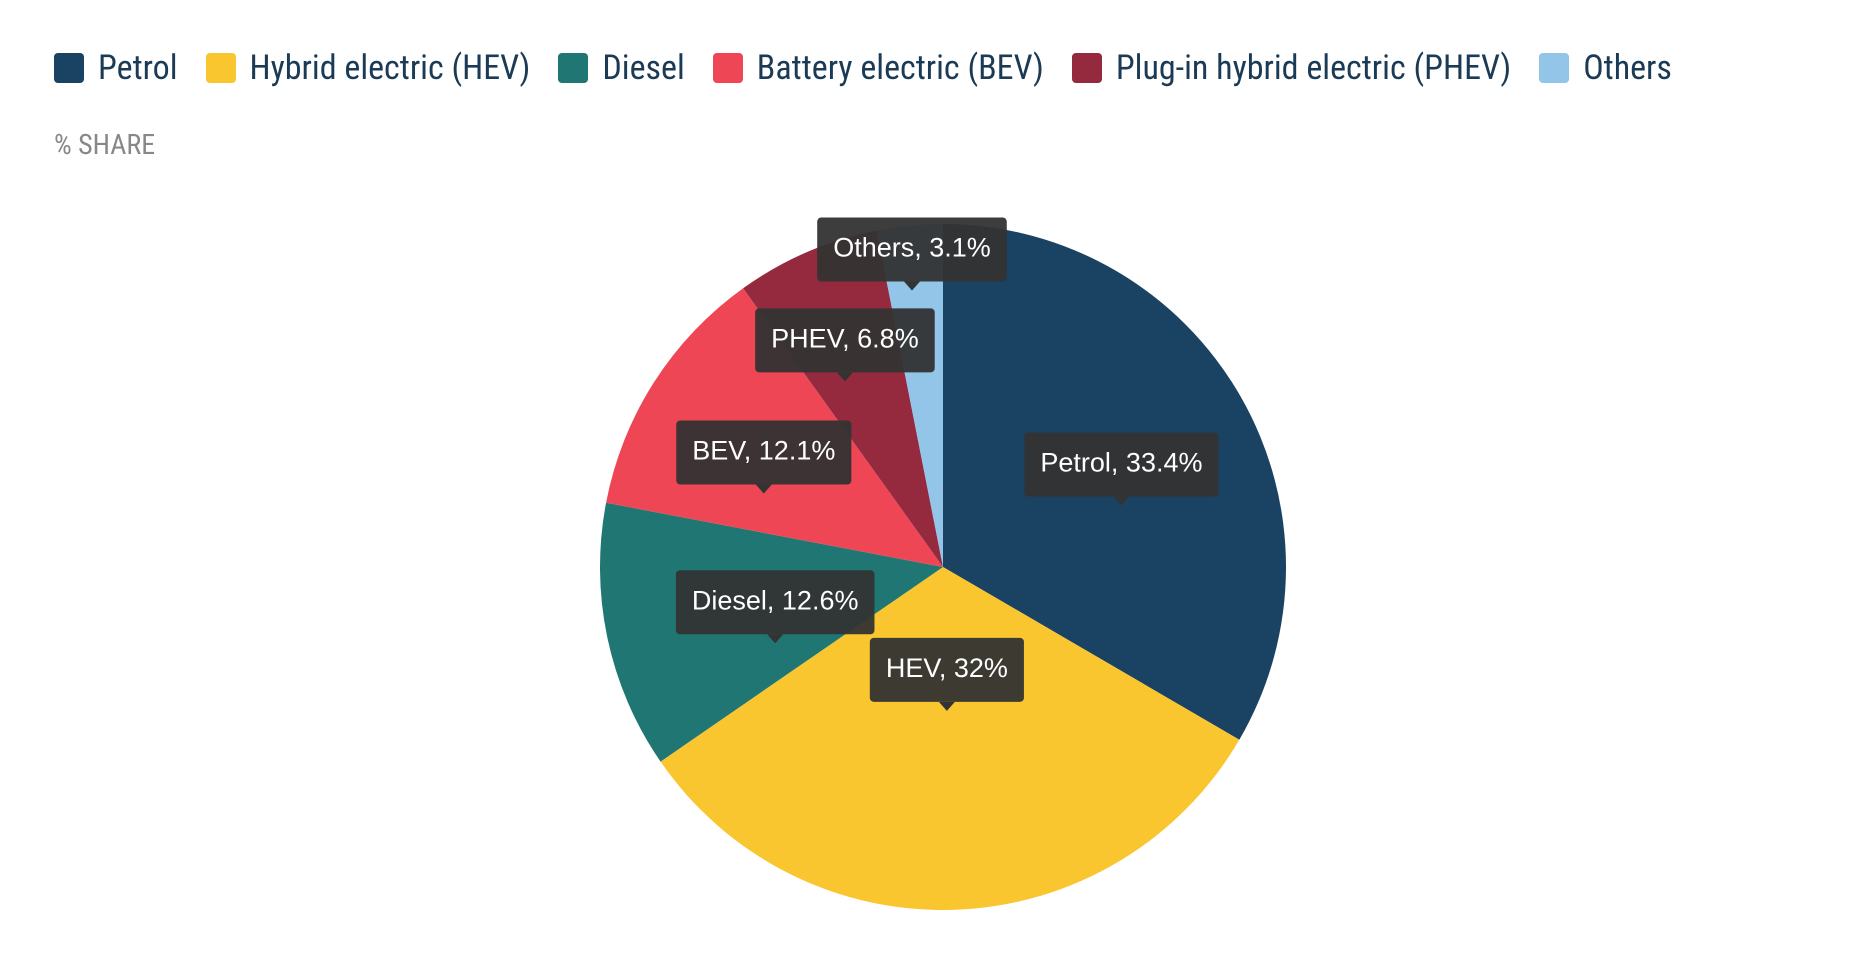  I want to click on legend-label: Battery electric (BEV), so click(900, 68).